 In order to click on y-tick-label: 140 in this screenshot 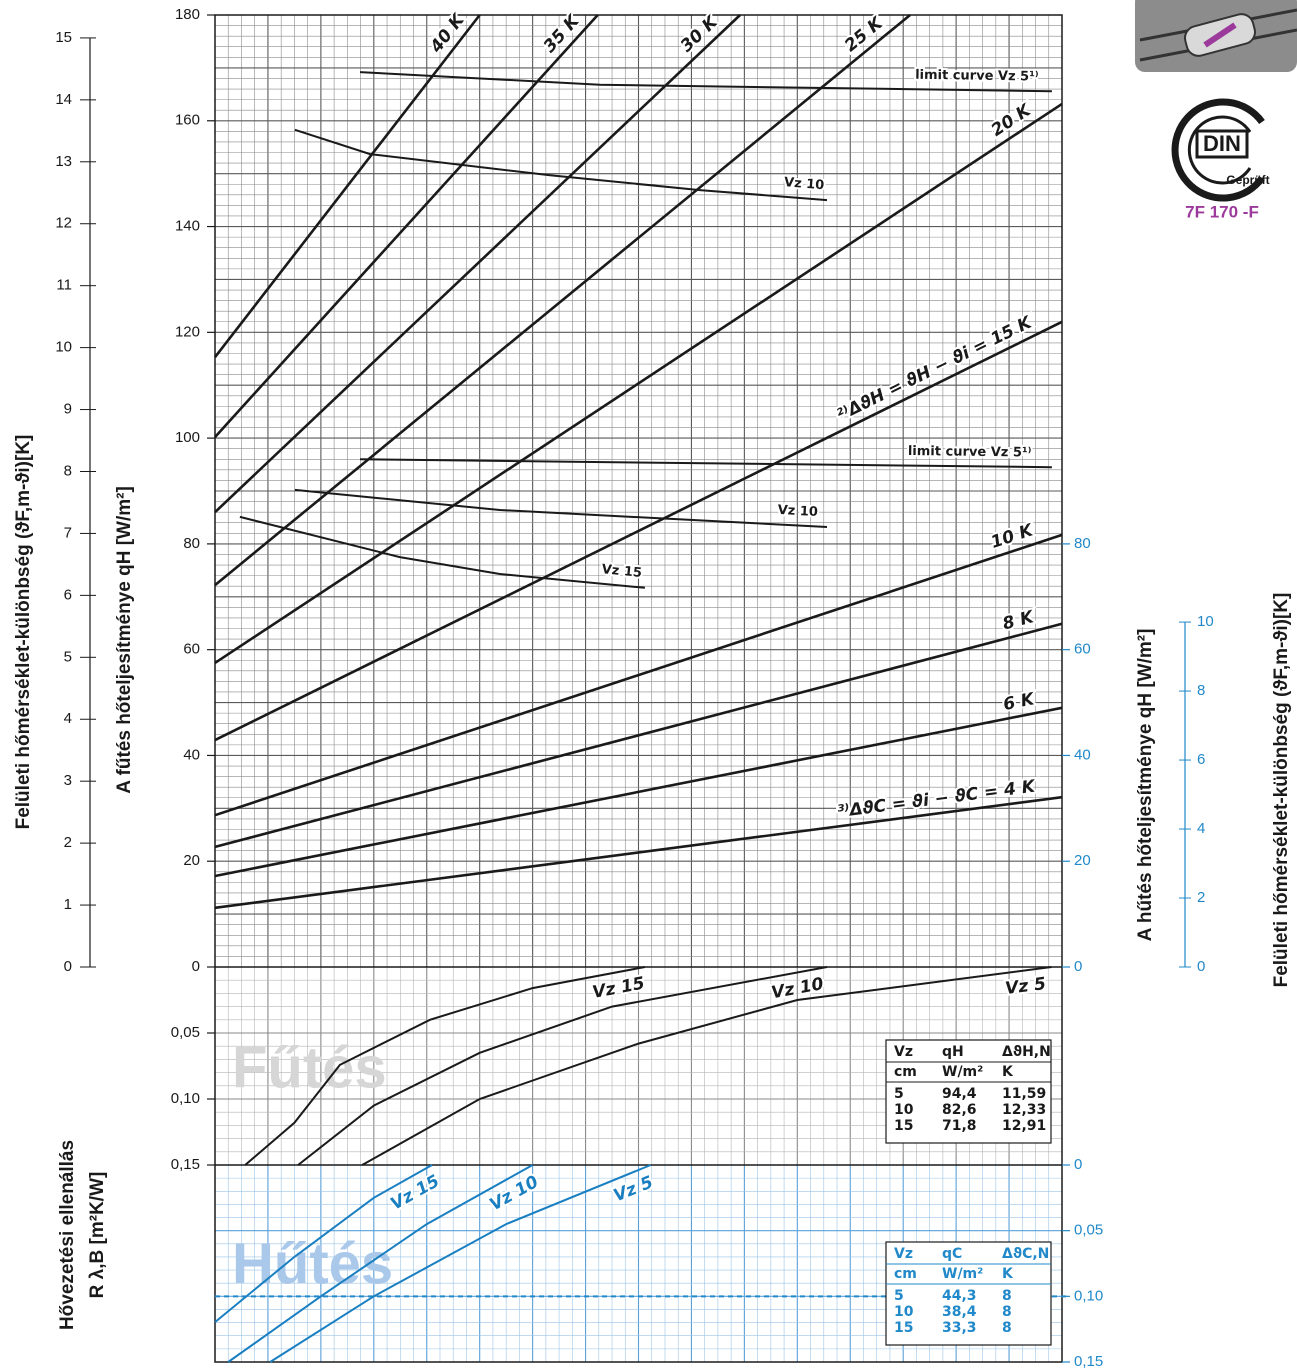, I will do `click(187, 226)`.